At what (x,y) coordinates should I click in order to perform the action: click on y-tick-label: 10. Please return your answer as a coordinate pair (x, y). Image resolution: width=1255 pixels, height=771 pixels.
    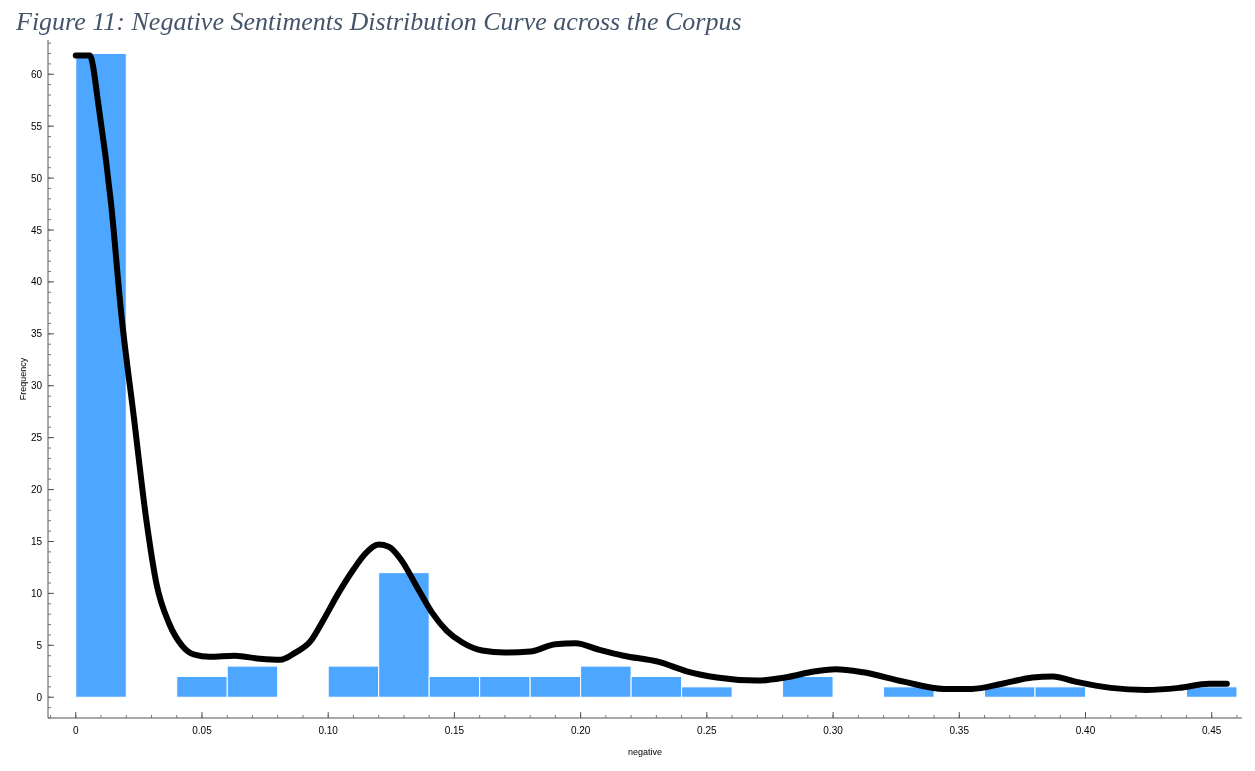
    Looking at the image, I should click on (36, 593).